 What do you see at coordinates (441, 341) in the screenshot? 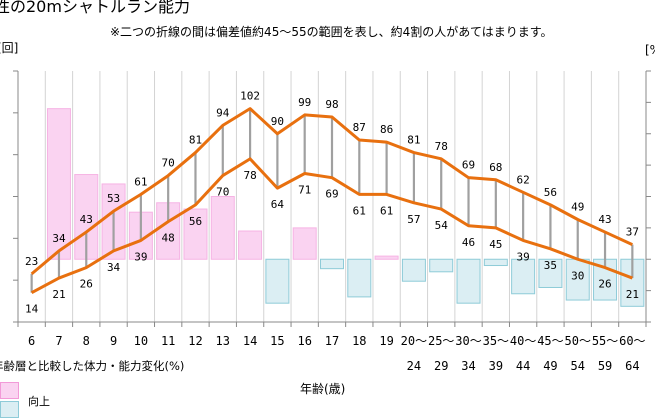
I see `x-tick-label: 25～` at bounding box center [441, 341].